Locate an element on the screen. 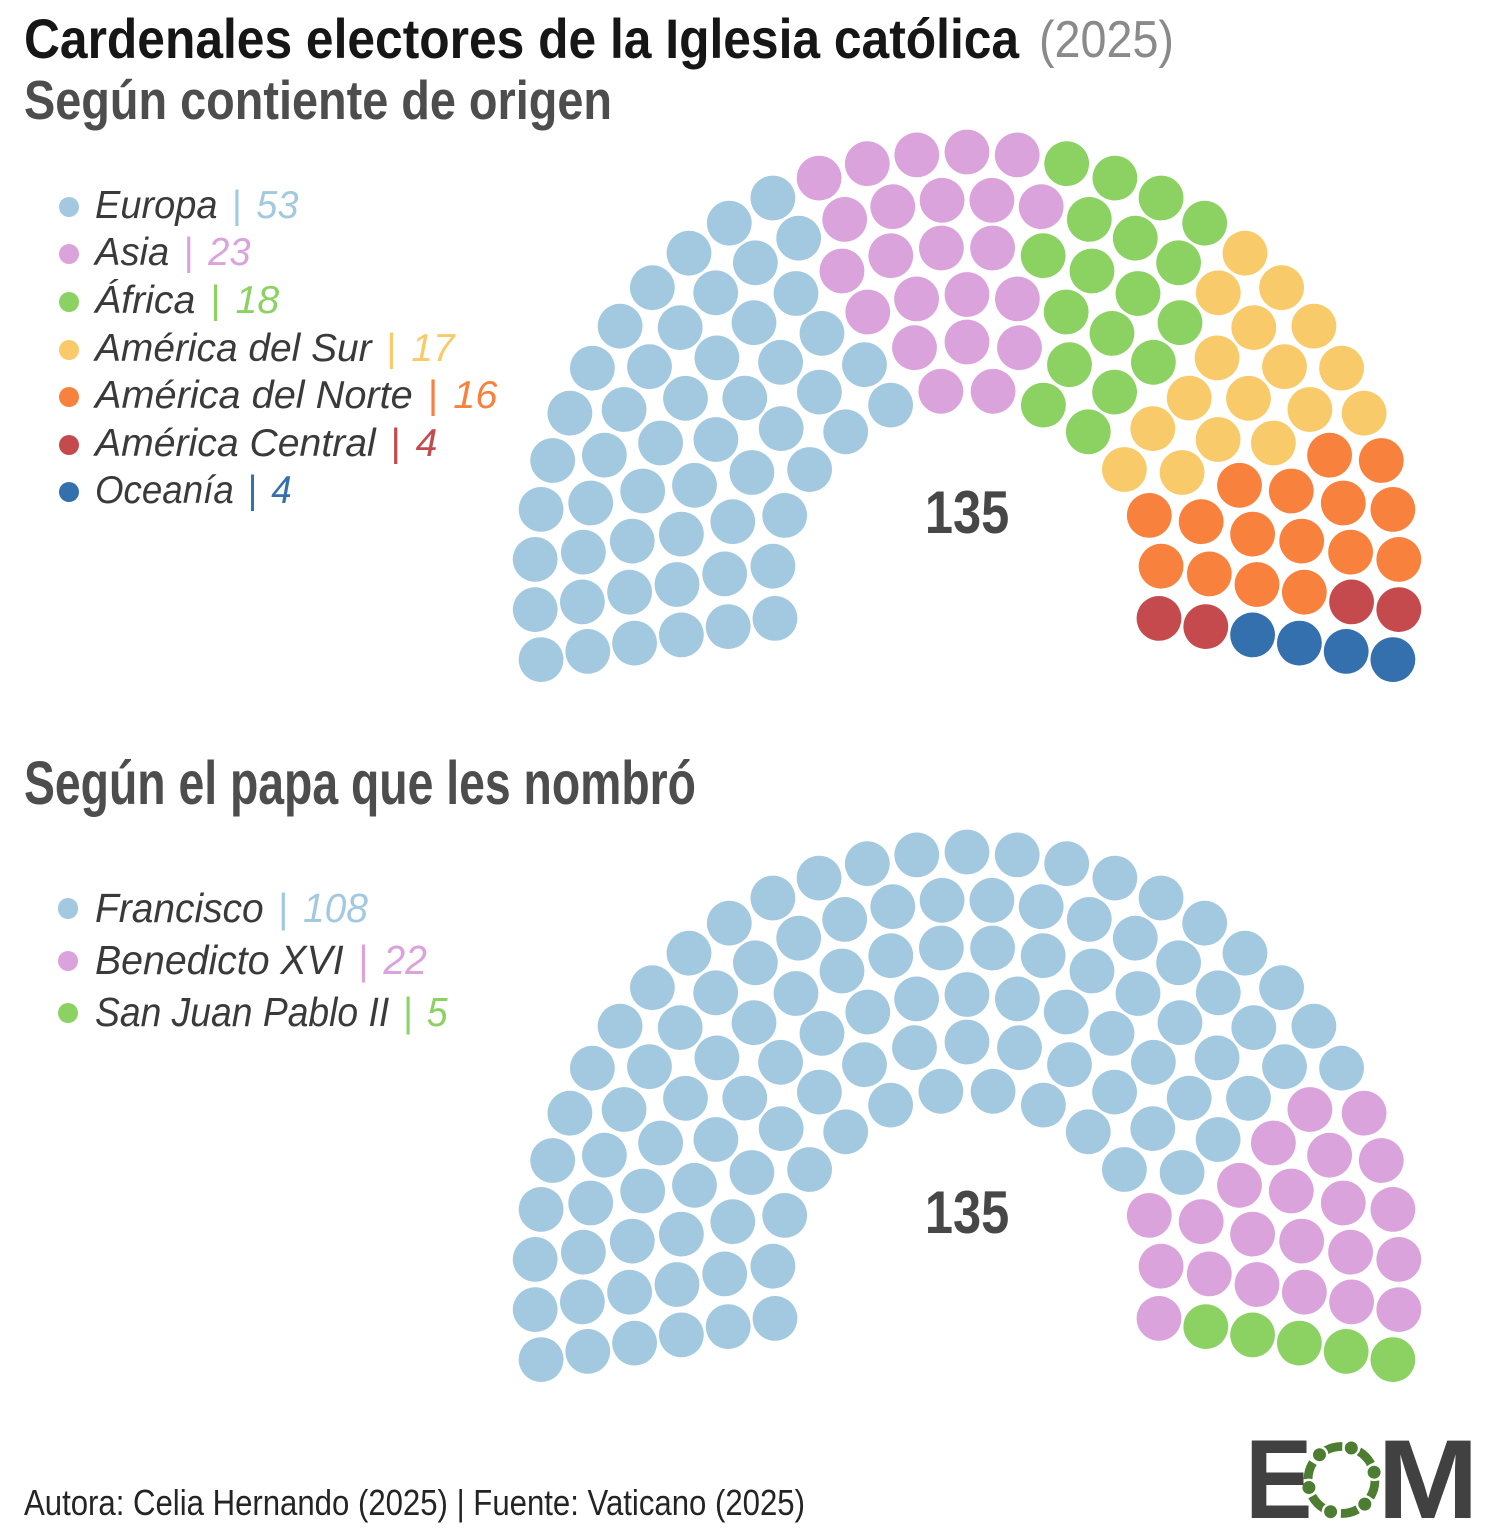  svg-text: M is located at coordinates (1428, 1476).